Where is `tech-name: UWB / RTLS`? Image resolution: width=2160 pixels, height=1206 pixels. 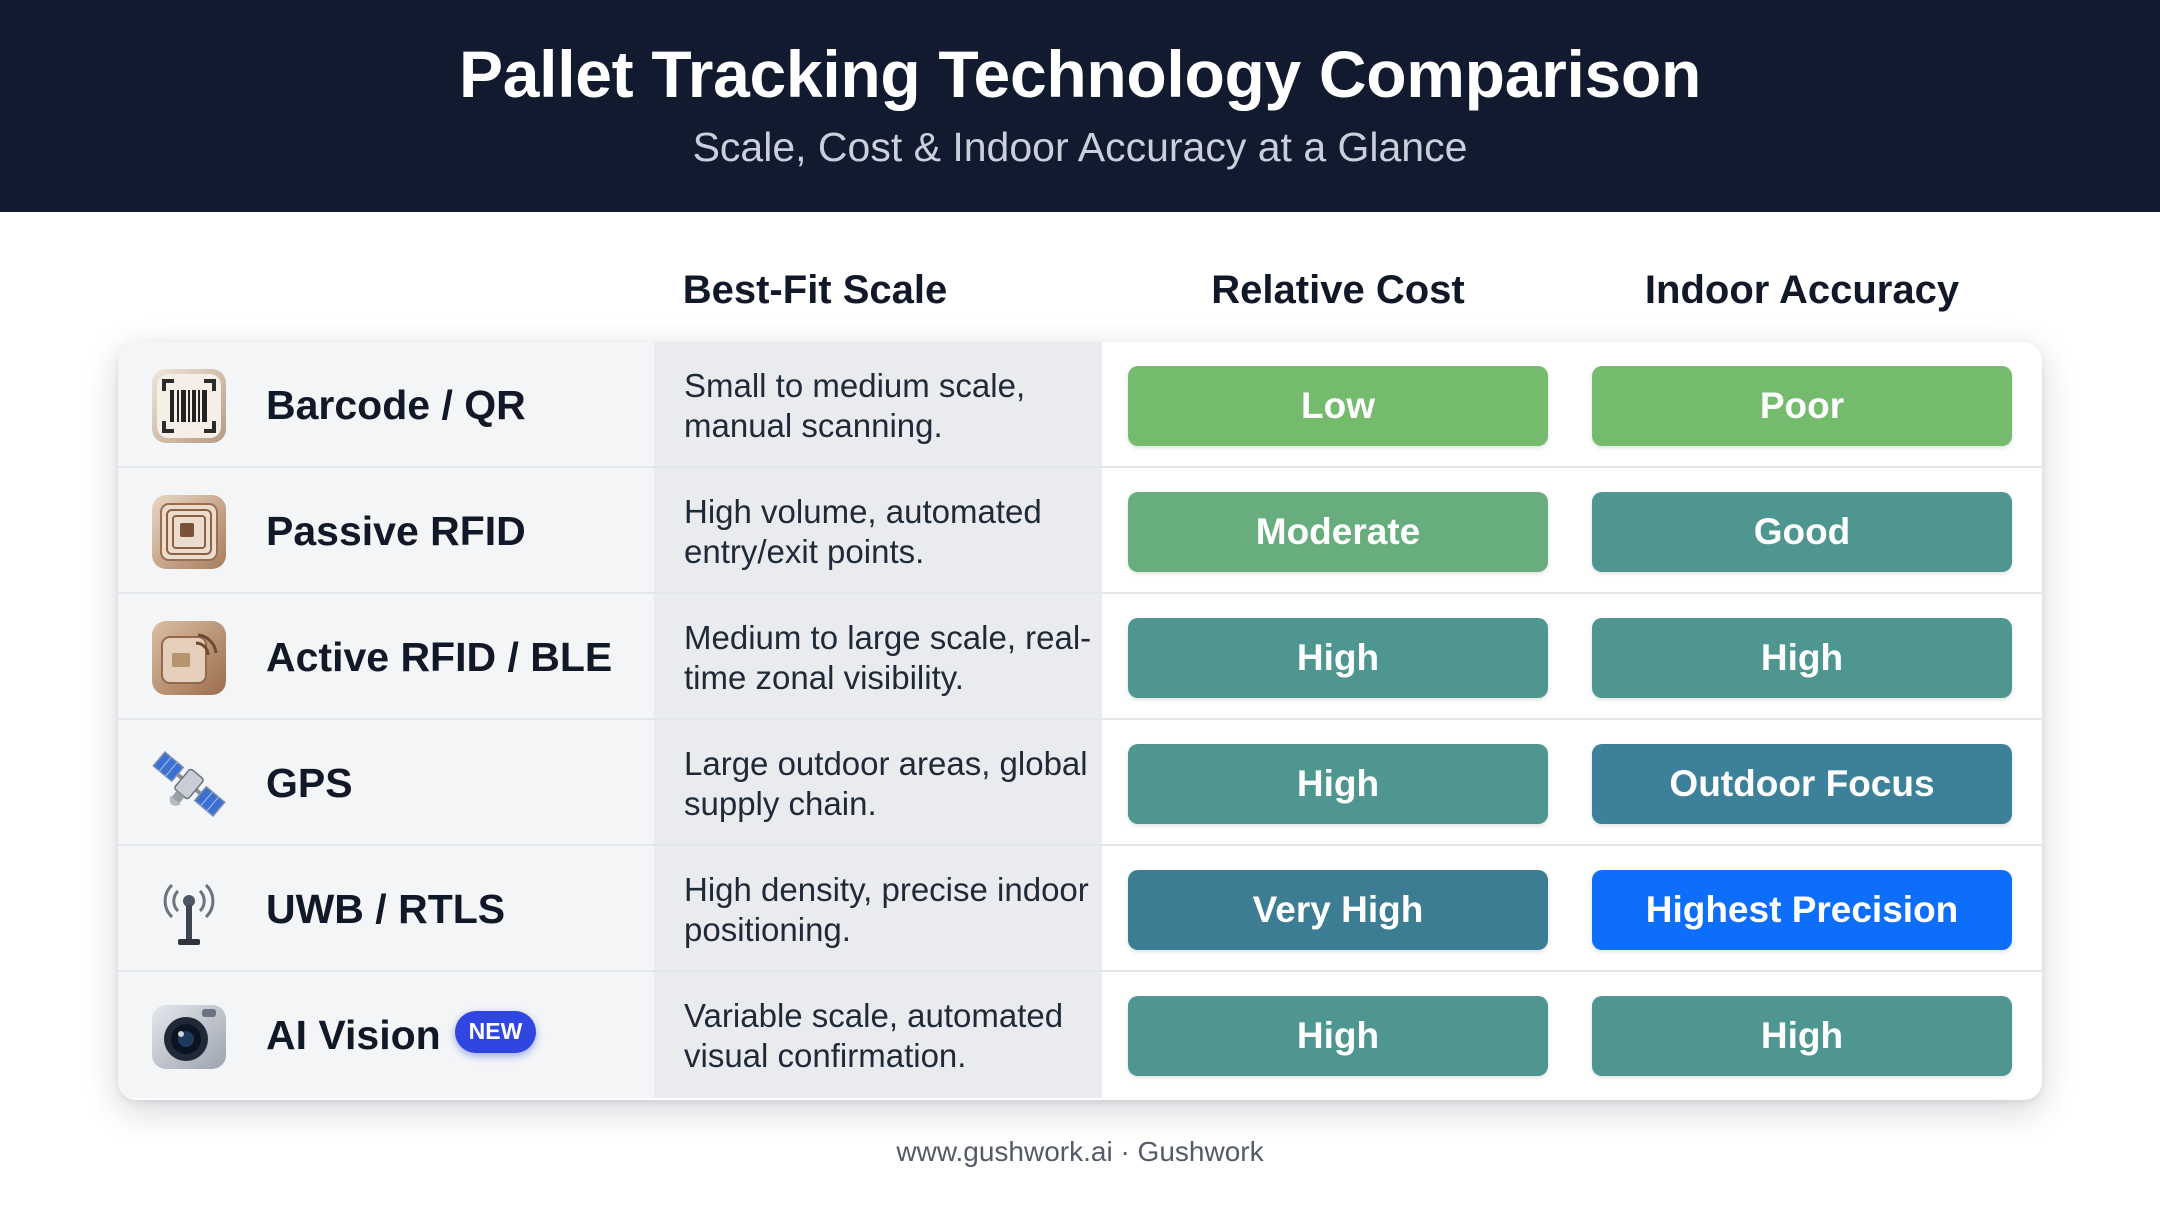 tech-name: UWB / RTLS is located at coordinates (386, 909).